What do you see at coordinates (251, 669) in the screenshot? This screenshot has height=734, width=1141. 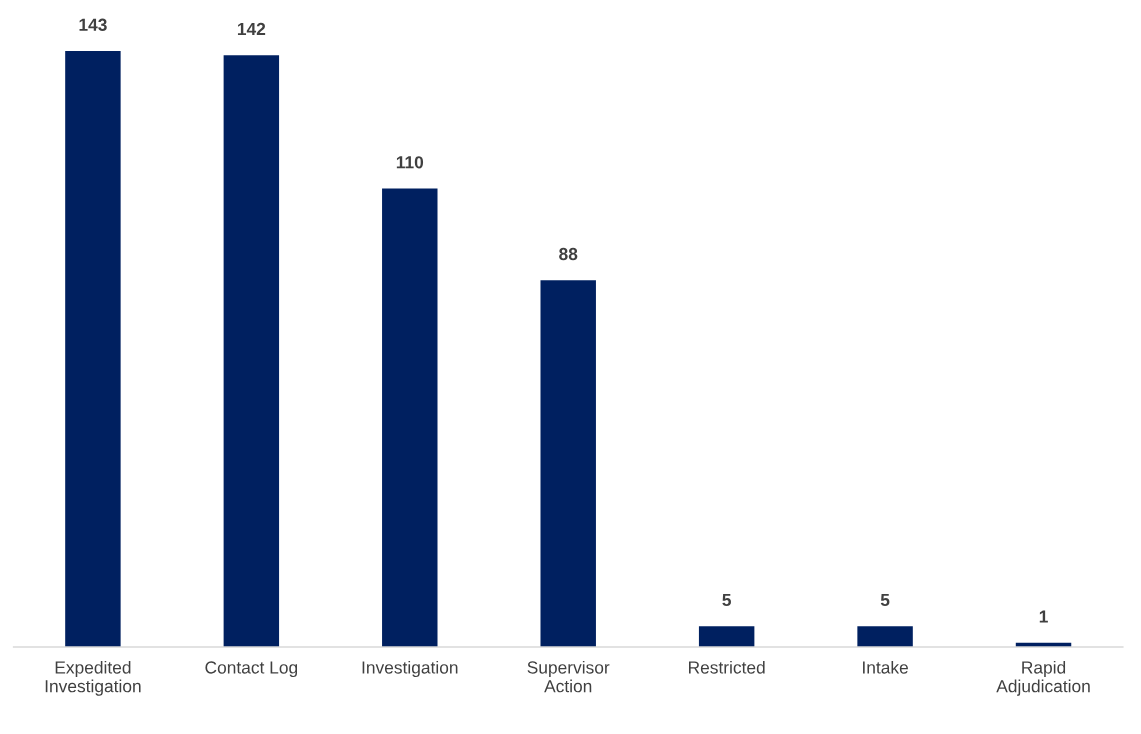 I see `x-tick-label: Contact Log` at bounding box center [251, 669].